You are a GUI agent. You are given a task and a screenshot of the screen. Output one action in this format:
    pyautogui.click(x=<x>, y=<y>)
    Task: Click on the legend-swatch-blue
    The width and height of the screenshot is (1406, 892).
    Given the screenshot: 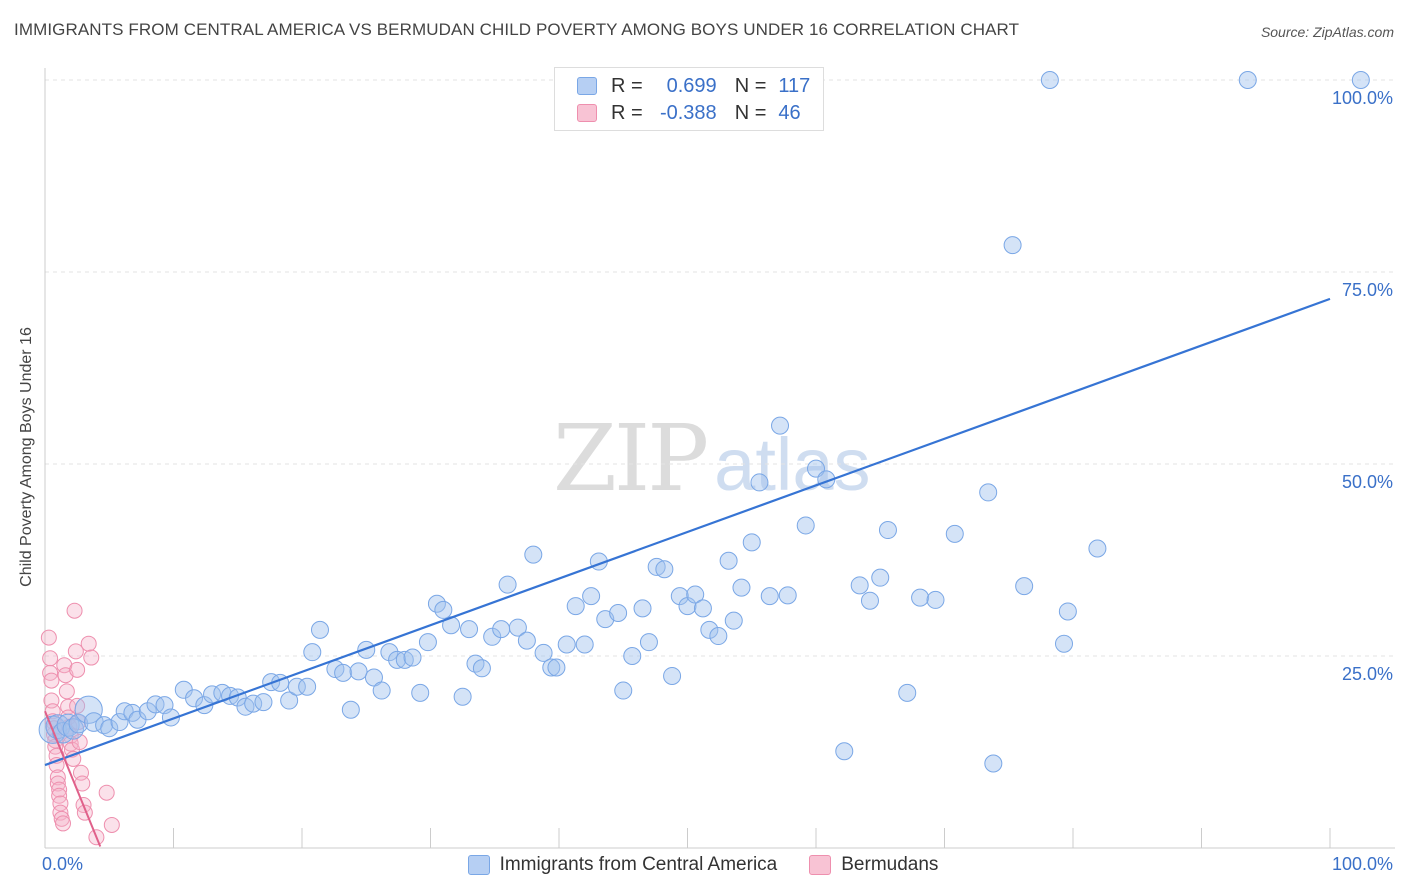 What is the action you would take?
    pyautogui.click(x=478, y=865)
    